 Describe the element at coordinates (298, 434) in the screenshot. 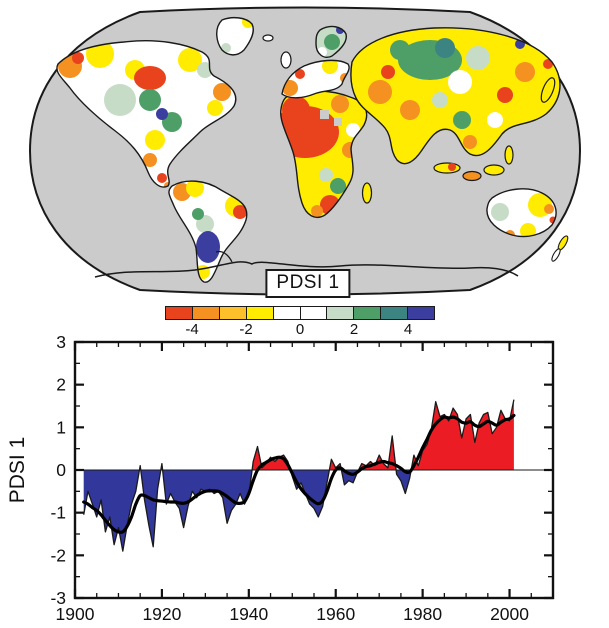

I see `series-area-positive` at that location.